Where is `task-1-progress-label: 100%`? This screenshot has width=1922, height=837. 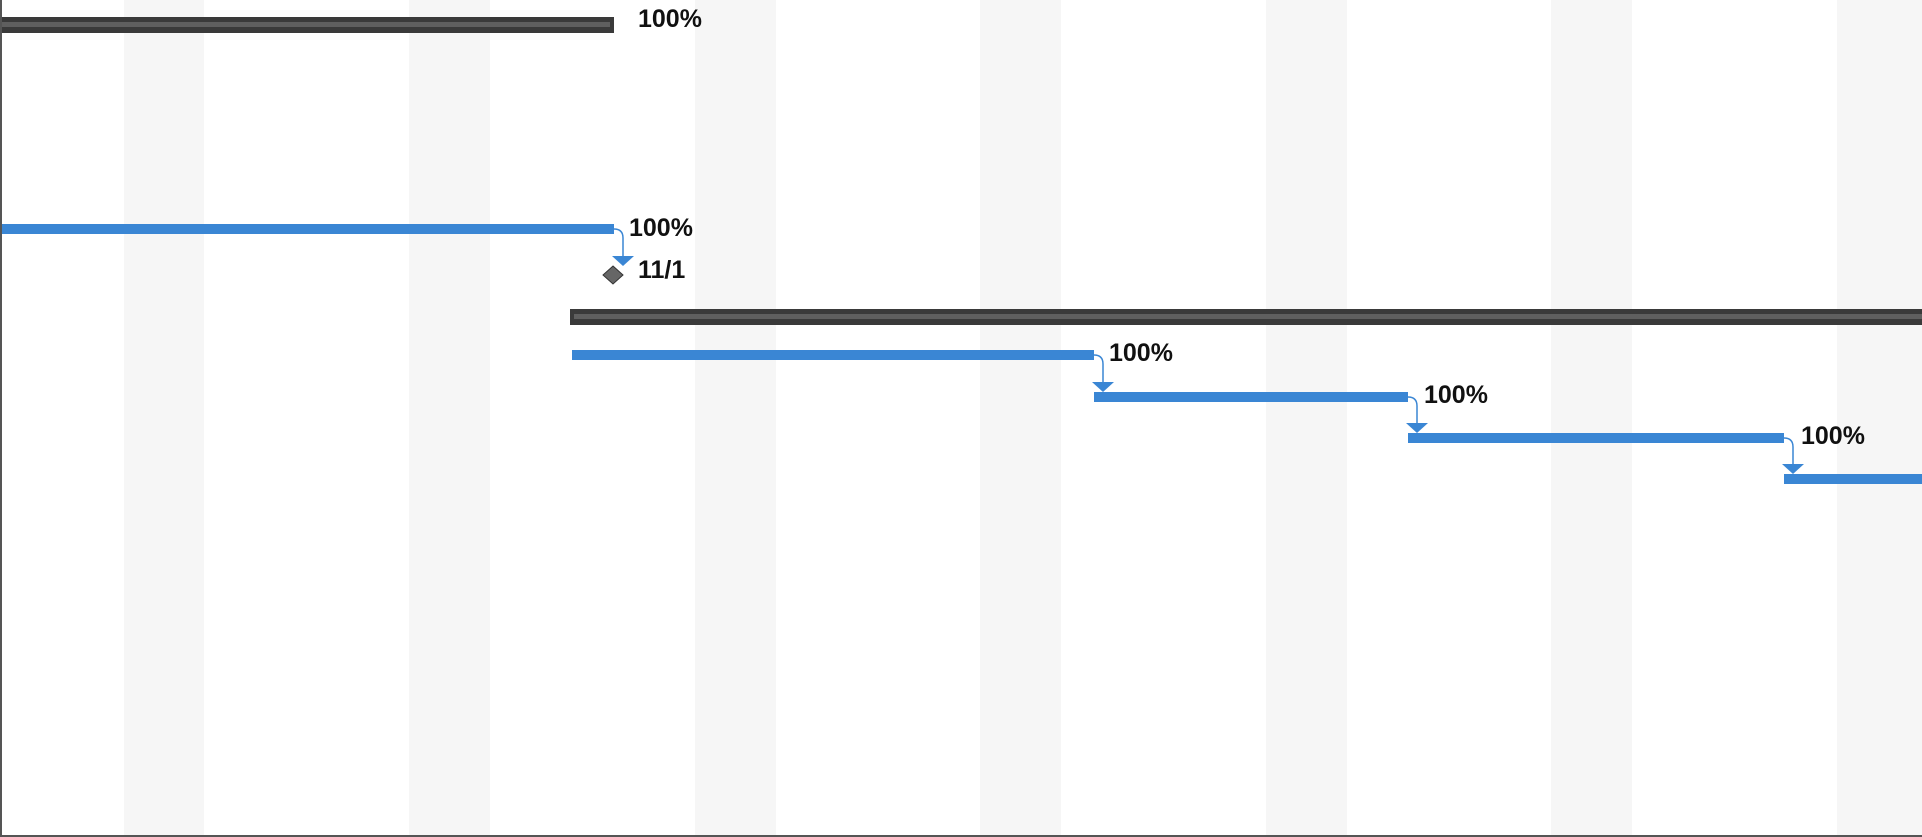 task-1-progress-label: 100% is located at coordinates (661, 228).